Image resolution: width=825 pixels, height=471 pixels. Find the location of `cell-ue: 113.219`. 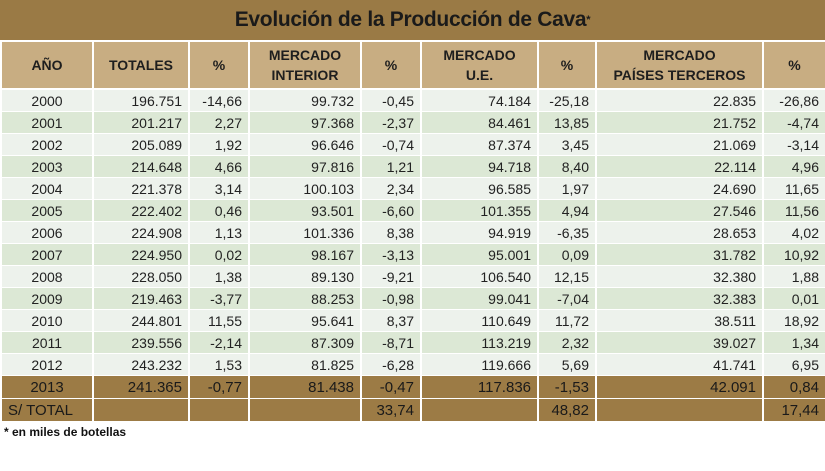

cell-ue: 113.219 is located at coordinates (479, 342).